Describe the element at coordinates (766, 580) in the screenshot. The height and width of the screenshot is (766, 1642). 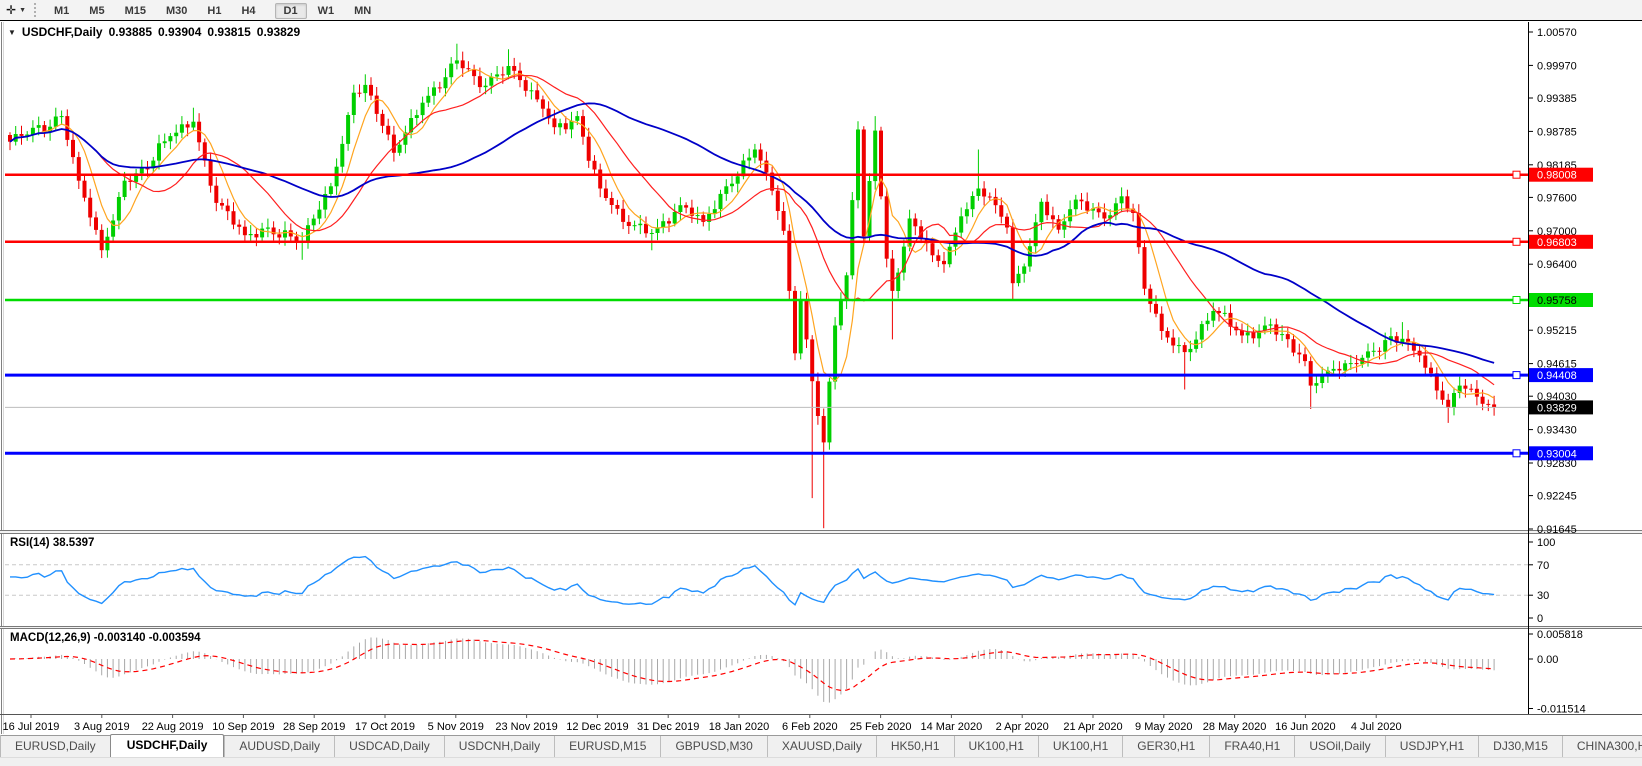
I see `rsi-panel` at that location.